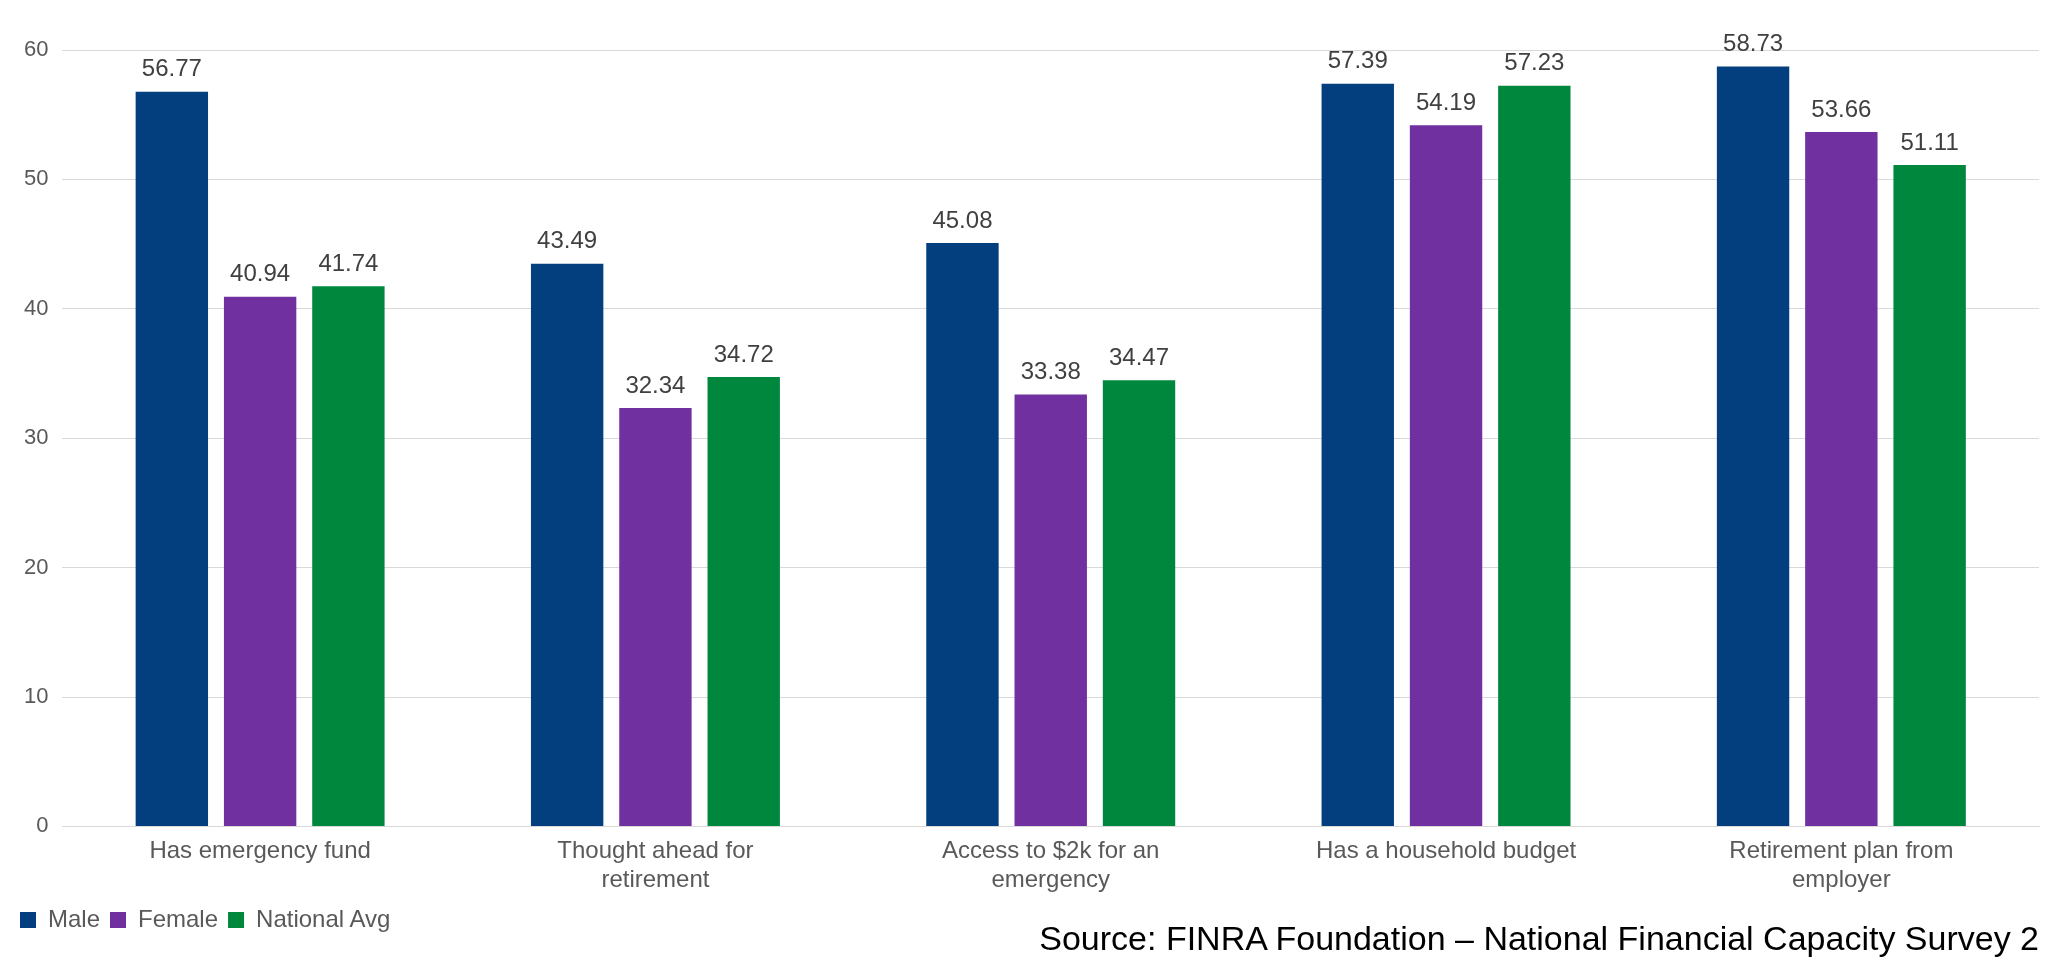 This screenshot has height=962, width=2049. What do you see at coordinates (1841, 864) in the screenshot?
I see `x-tick-label: Retirement plan from employer` at bounding box center [1841, 864].